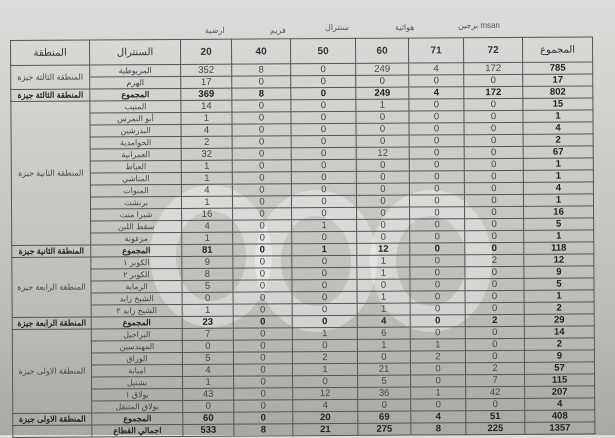  What do you see at coordinates (495, 416) in the screenshot?
I see `value-cell: 51` at bounding box center [495, 416].